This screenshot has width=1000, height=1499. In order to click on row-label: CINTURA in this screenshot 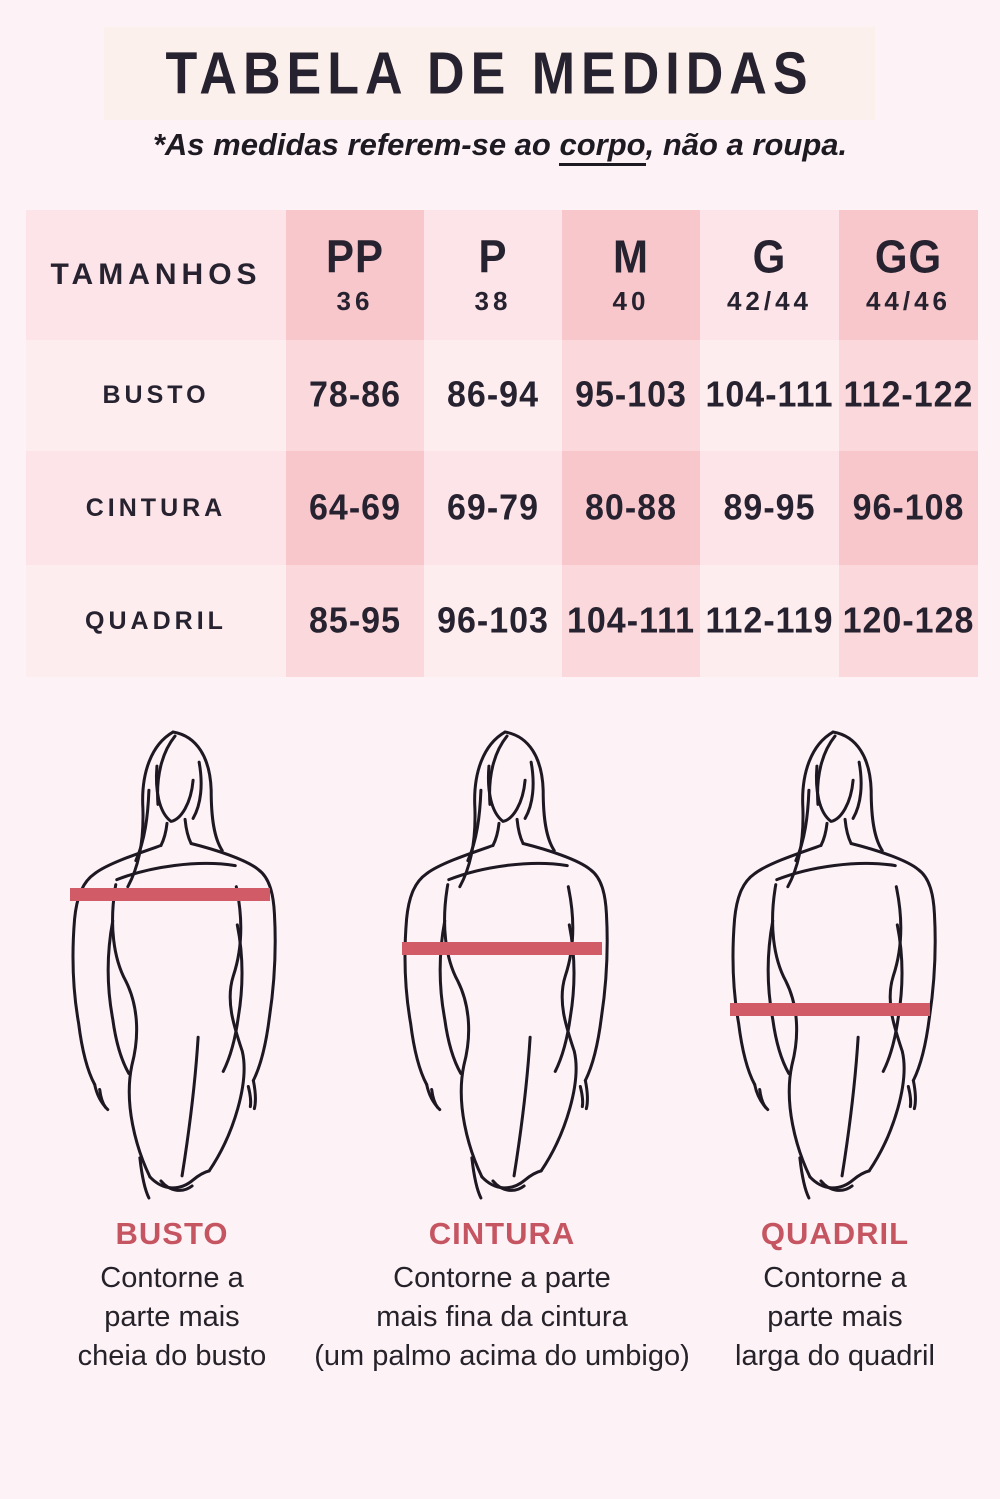, I will do `click(156, 507)`.